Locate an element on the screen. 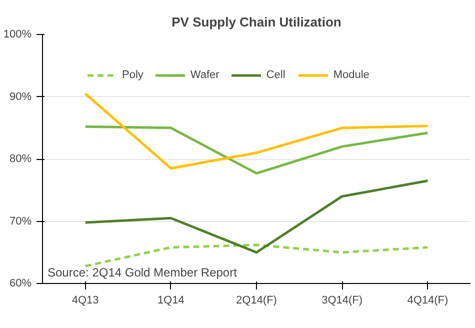 The height and width of the screenshot is (328, 475). x-tick-label: 4Q13 is located at coordinates (85, 300).